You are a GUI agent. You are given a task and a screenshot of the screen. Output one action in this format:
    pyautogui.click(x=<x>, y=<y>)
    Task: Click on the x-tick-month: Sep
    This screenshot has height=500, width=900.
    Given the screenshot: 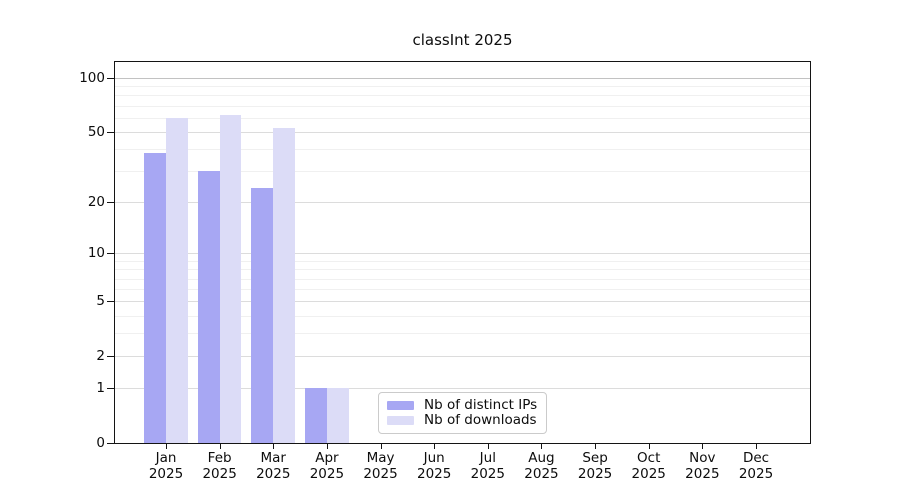 What is the action you would take?
    pyautogui.click(x=595, y=458)
    